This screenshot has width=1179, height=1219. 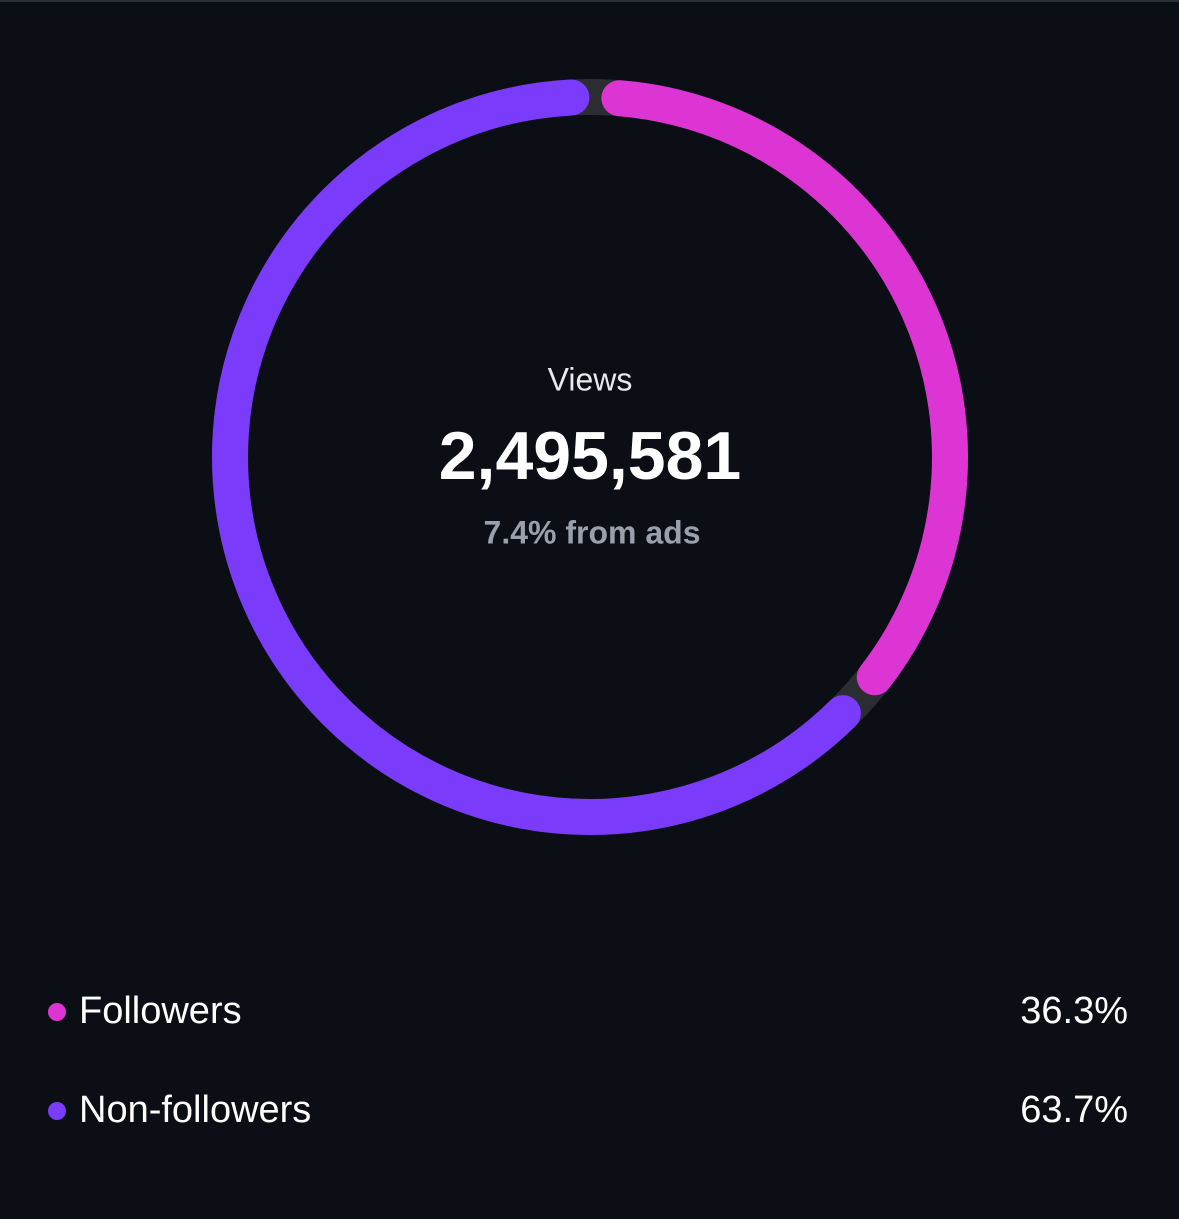 I want to click on legend-label: Followers, so click(x=160, y=1011).